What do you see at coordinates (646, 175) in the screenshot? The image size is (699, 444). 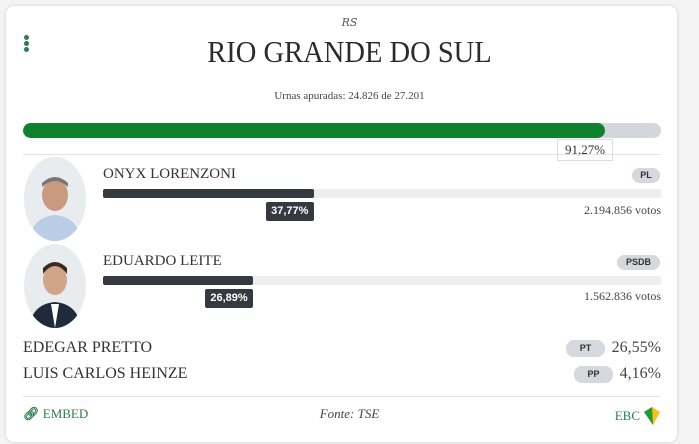 I see `party-badge: PL` at bounding box center [646, 175].